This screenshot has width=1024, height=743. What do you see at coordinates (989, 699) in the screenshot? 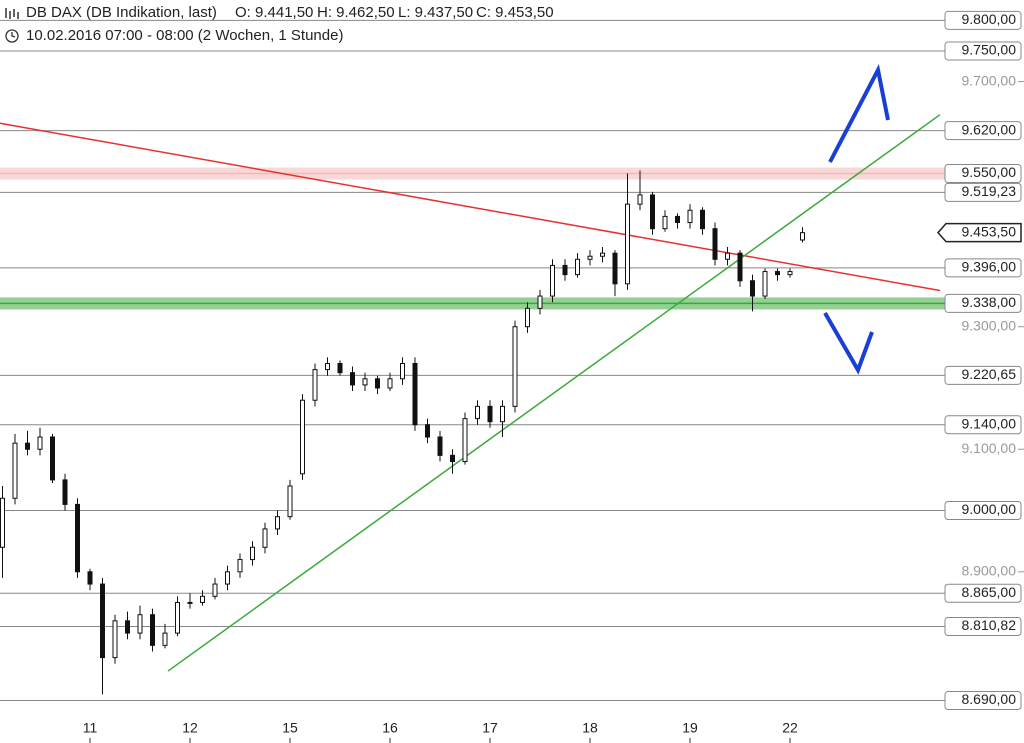
I see `level-label: 8.690,00` at bounding box center [989, 699].